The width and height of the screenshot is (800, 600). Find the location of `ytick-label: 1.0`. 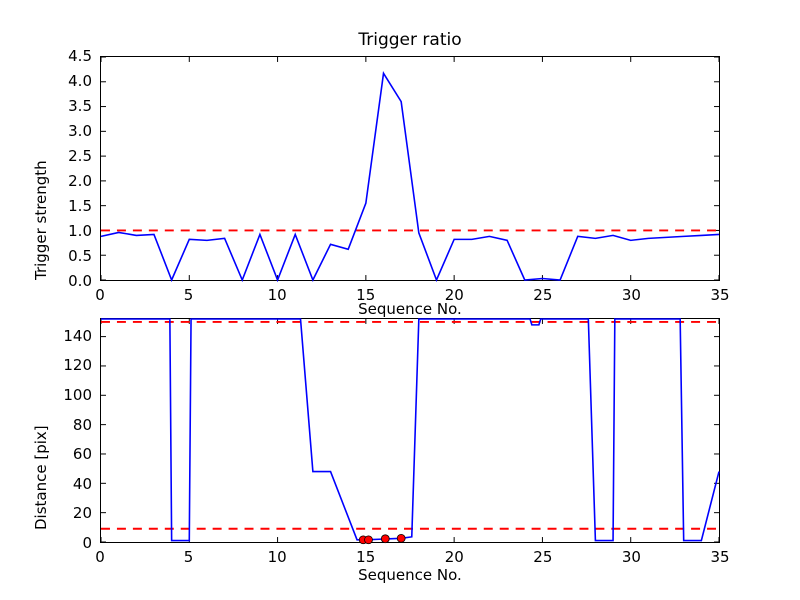

ytick-label: 1.0 is located at coordinates (80, 231).